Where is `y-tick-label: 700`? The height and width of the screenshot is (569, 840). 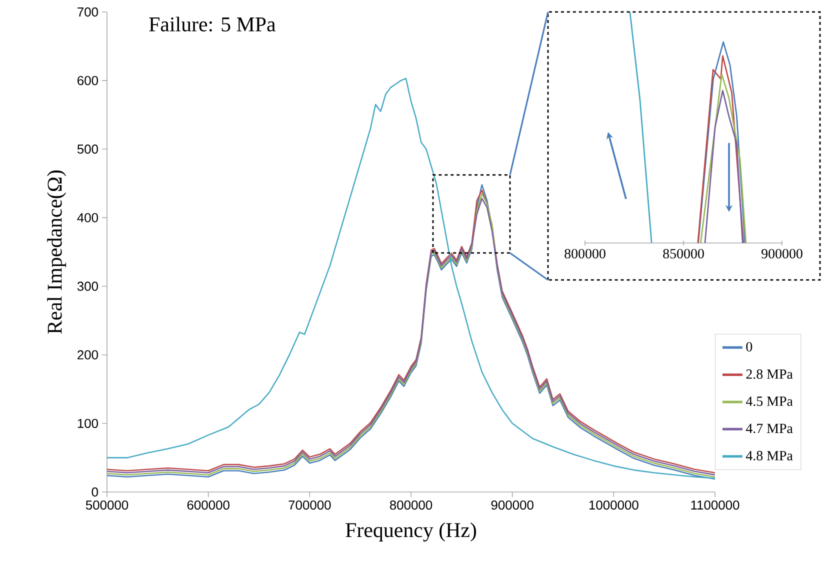 y-tick-label: 700 is located at coordinates (88, 12).